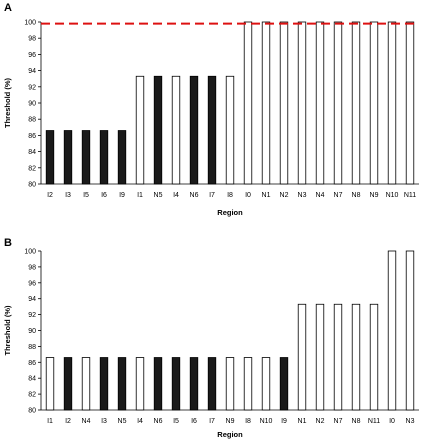 Image resolution: width=424 pixels, height=440 pixels. What do you see at coordinates (32, 71) in the screenshot?
I see `y-tick-label: 94` at bounding box center [32, 71].